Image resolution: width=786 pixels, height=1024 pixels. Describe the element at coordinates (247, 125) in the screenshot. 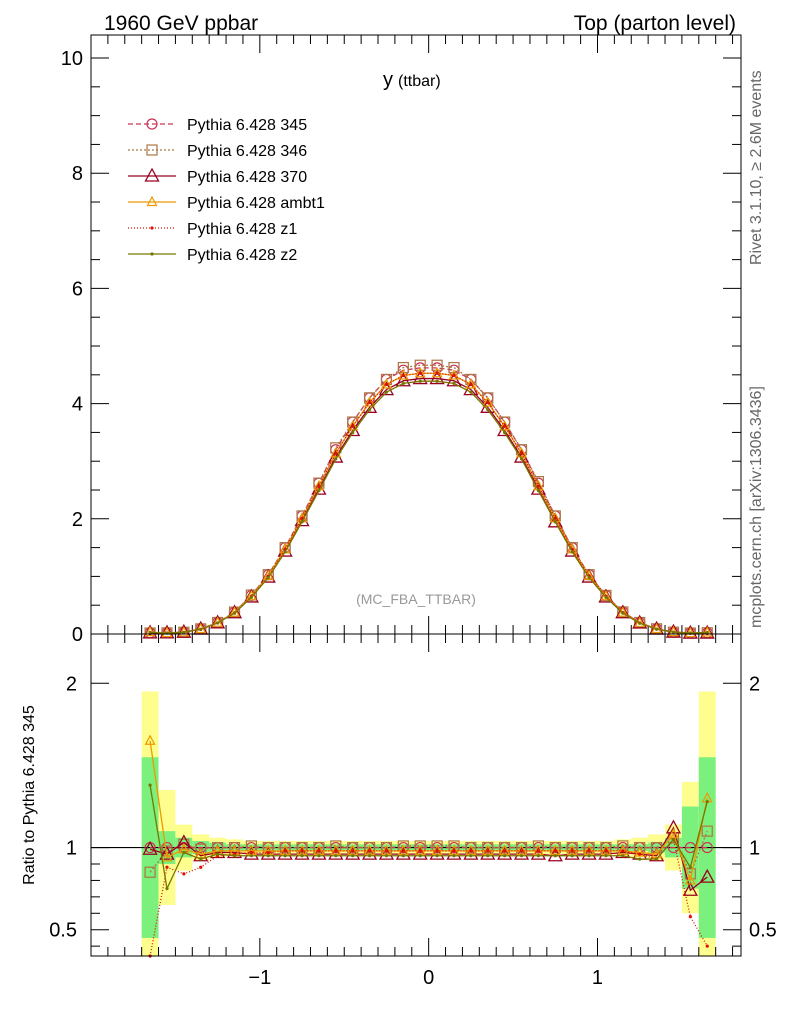

I see `legend-entry-label: Pythia 6.428 345` at that location.